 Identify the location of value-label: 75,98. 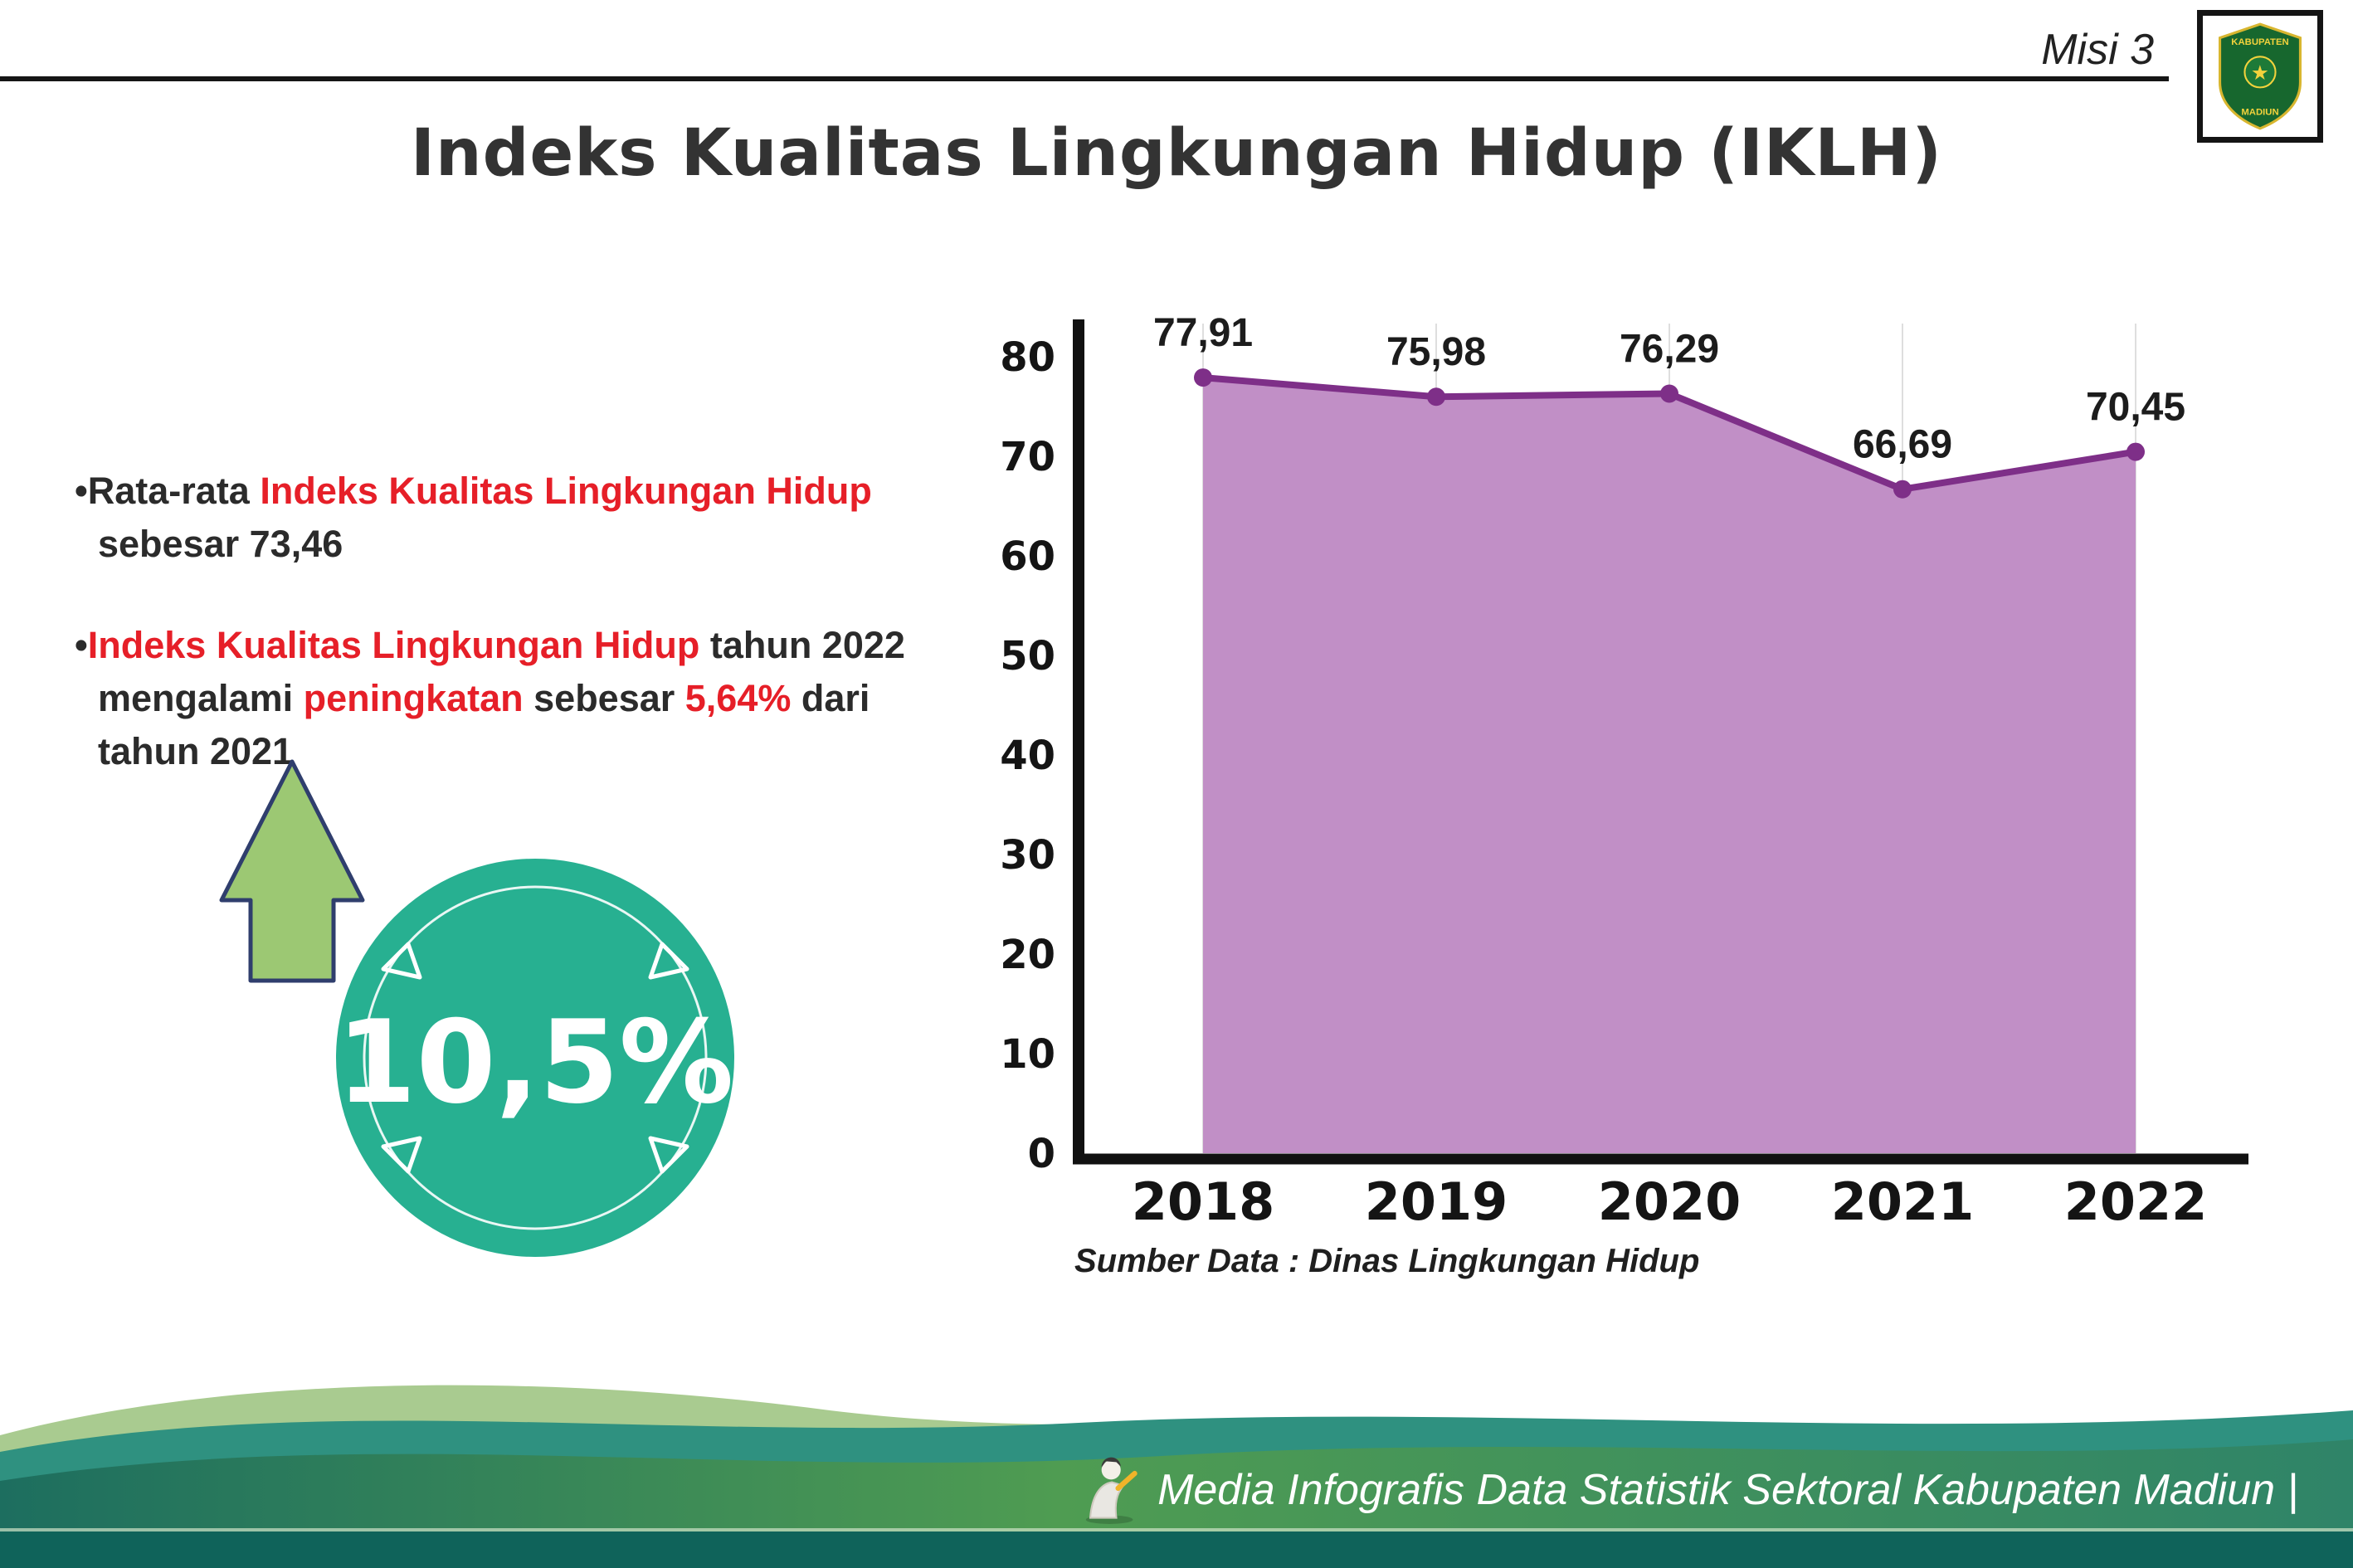
(1436, 352).